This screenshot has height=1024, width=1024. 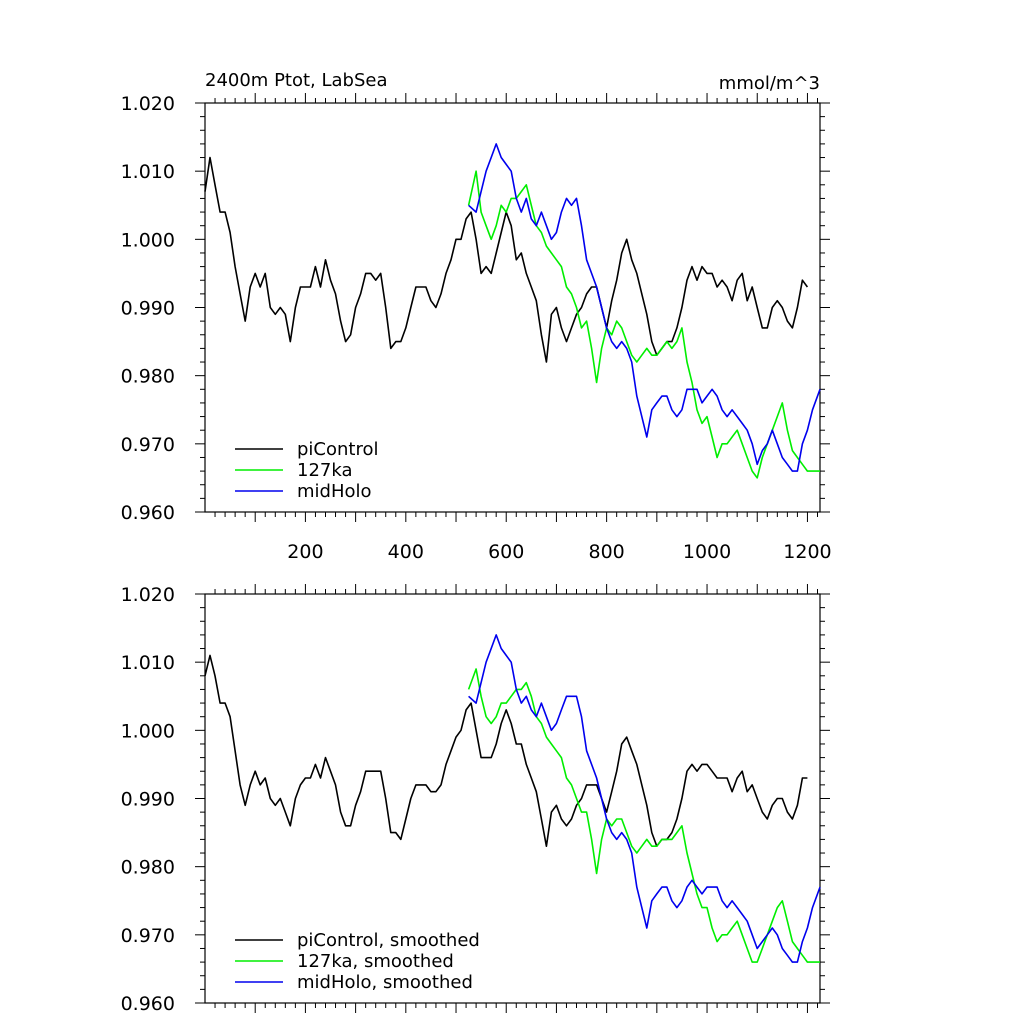 What do you see at coordinates (807, 552) in the screenshot?
I see `x-tick-label: 1200` at bounding box center [807, 552].